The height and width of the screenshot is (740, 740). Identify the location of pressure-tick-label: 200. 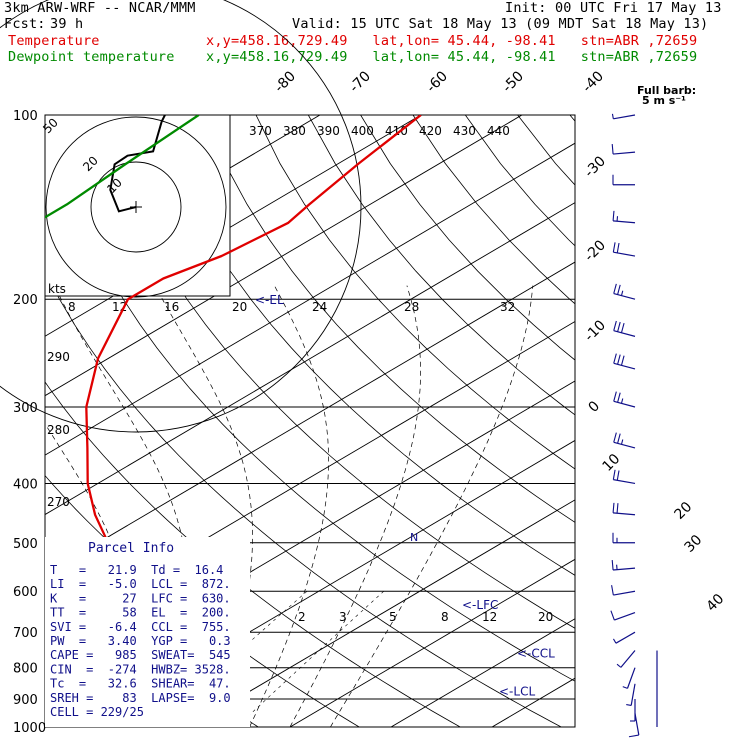
(25, 300).